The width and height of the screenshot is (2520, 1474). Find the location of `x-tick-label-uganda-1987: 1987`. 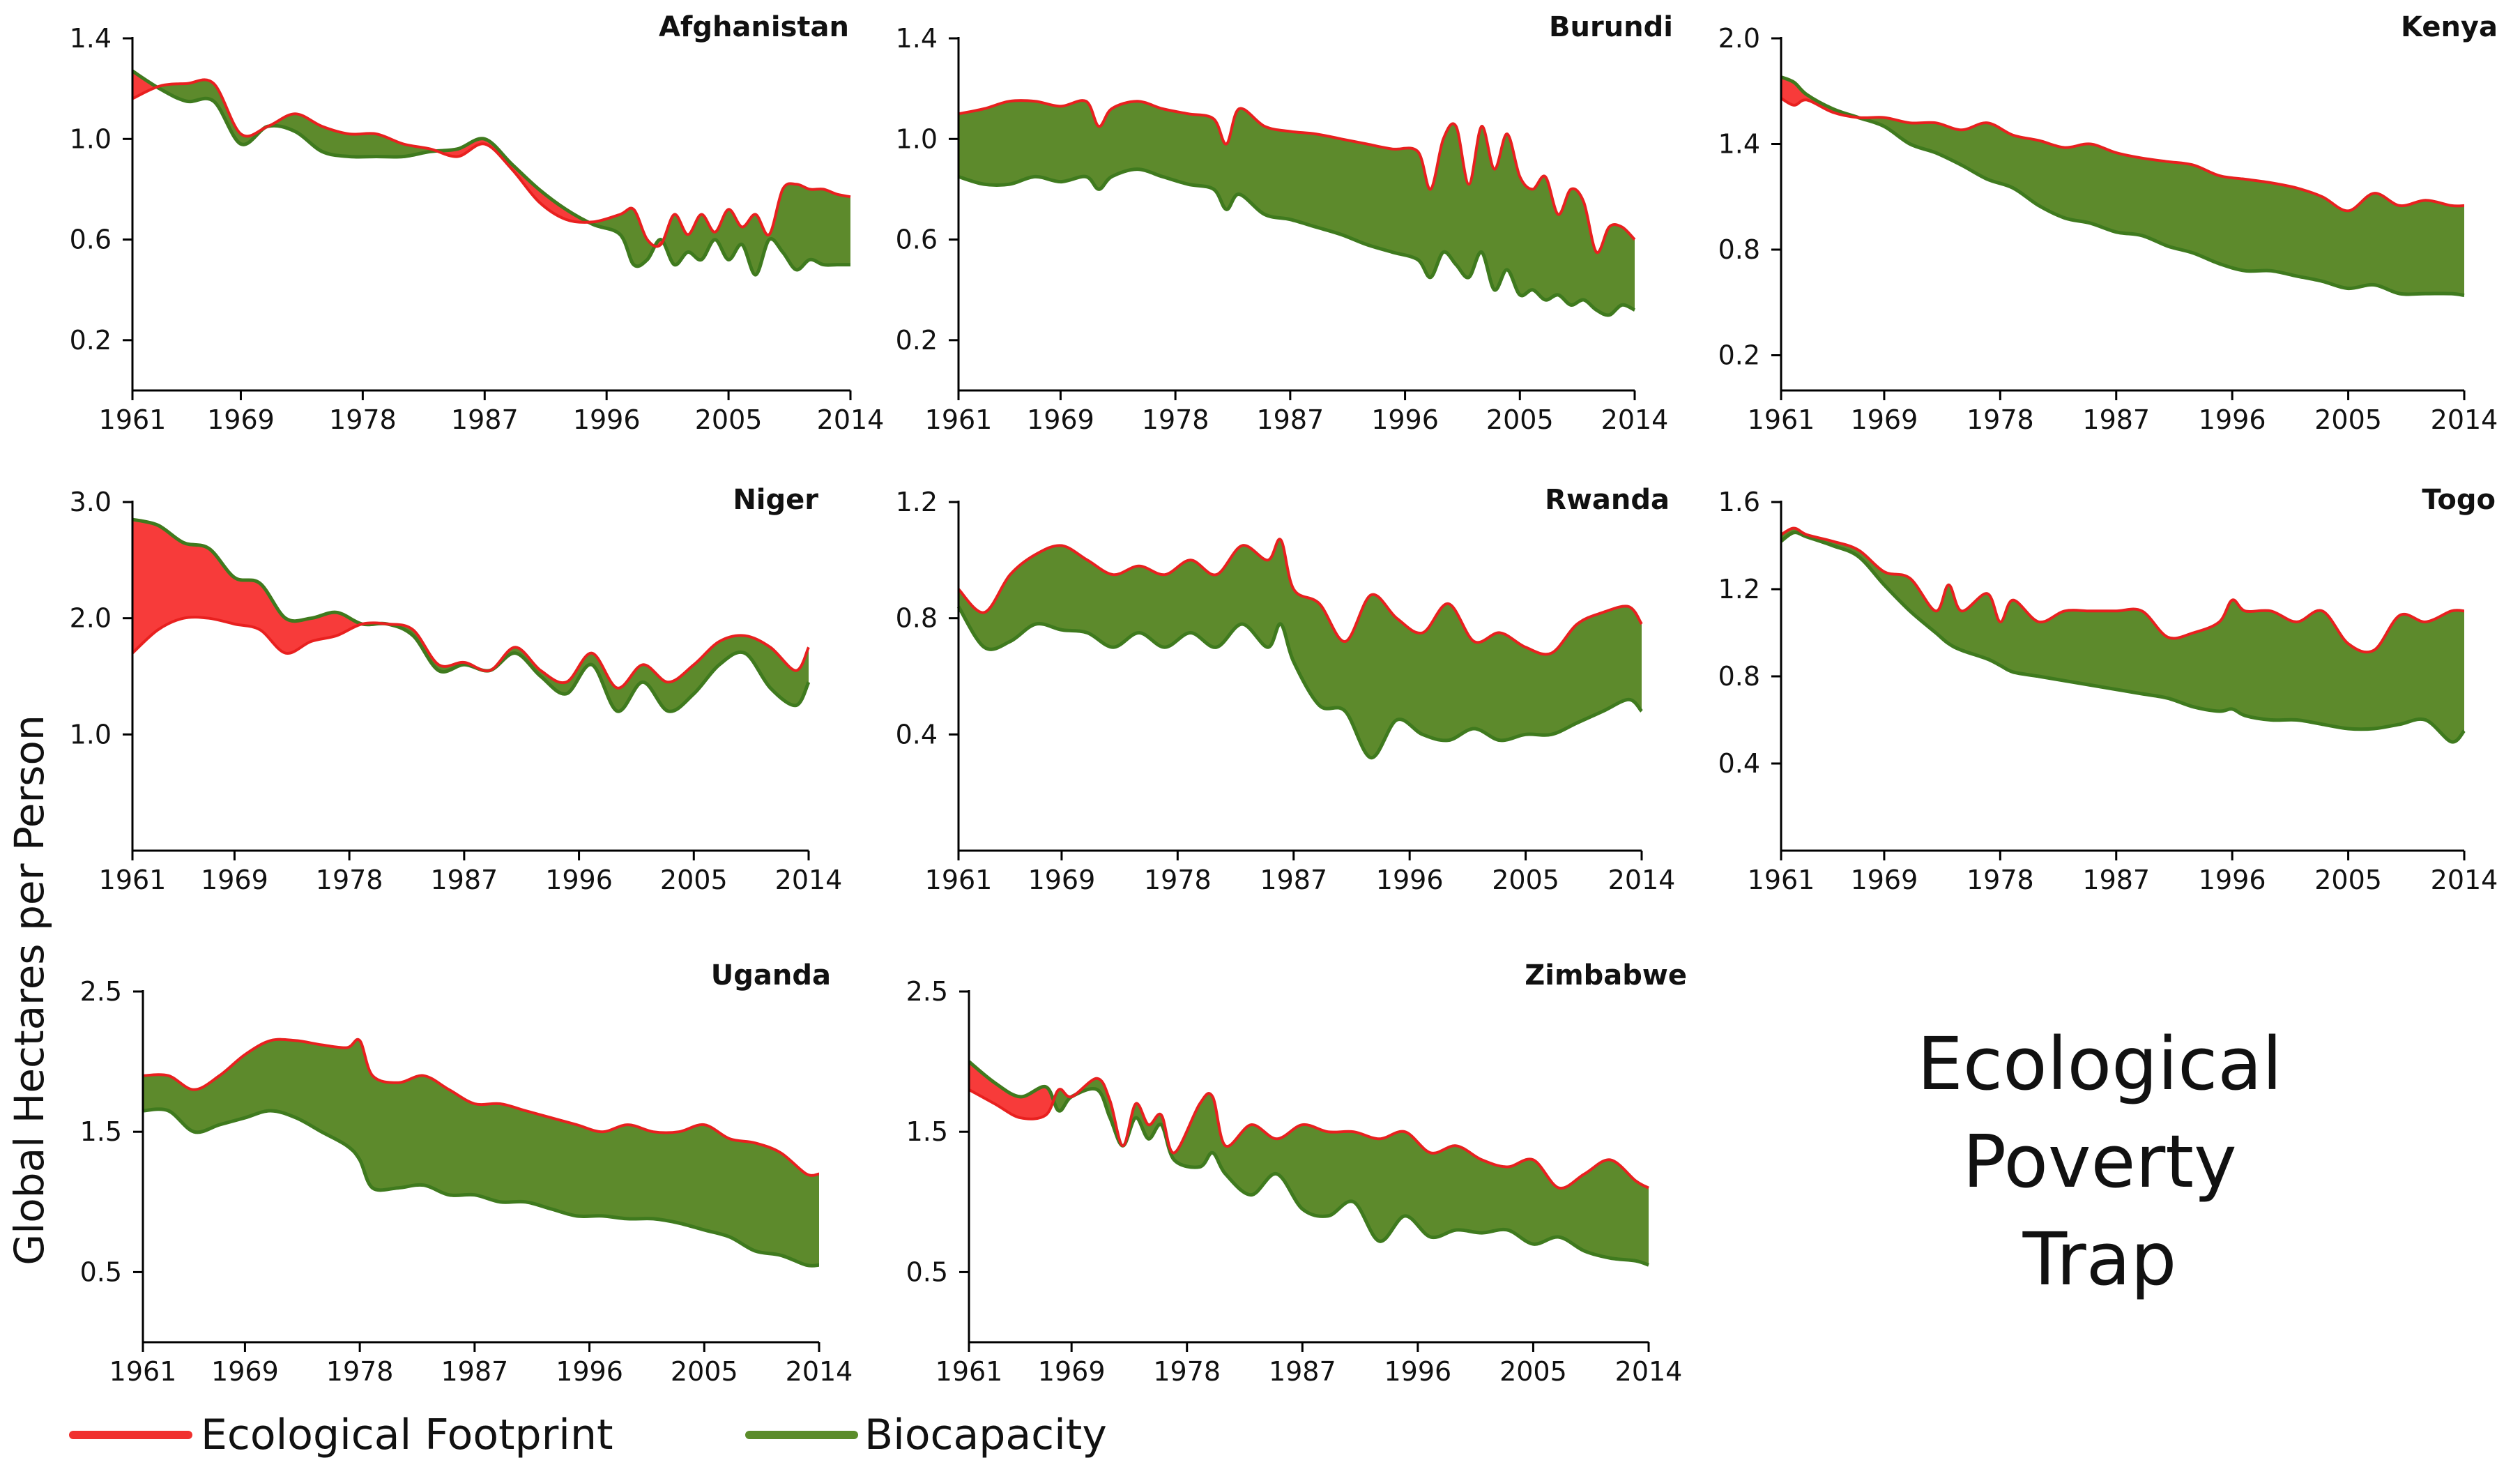

x-tick-label-uganda-1987: 1987 is located at coordinates (474, 1371).